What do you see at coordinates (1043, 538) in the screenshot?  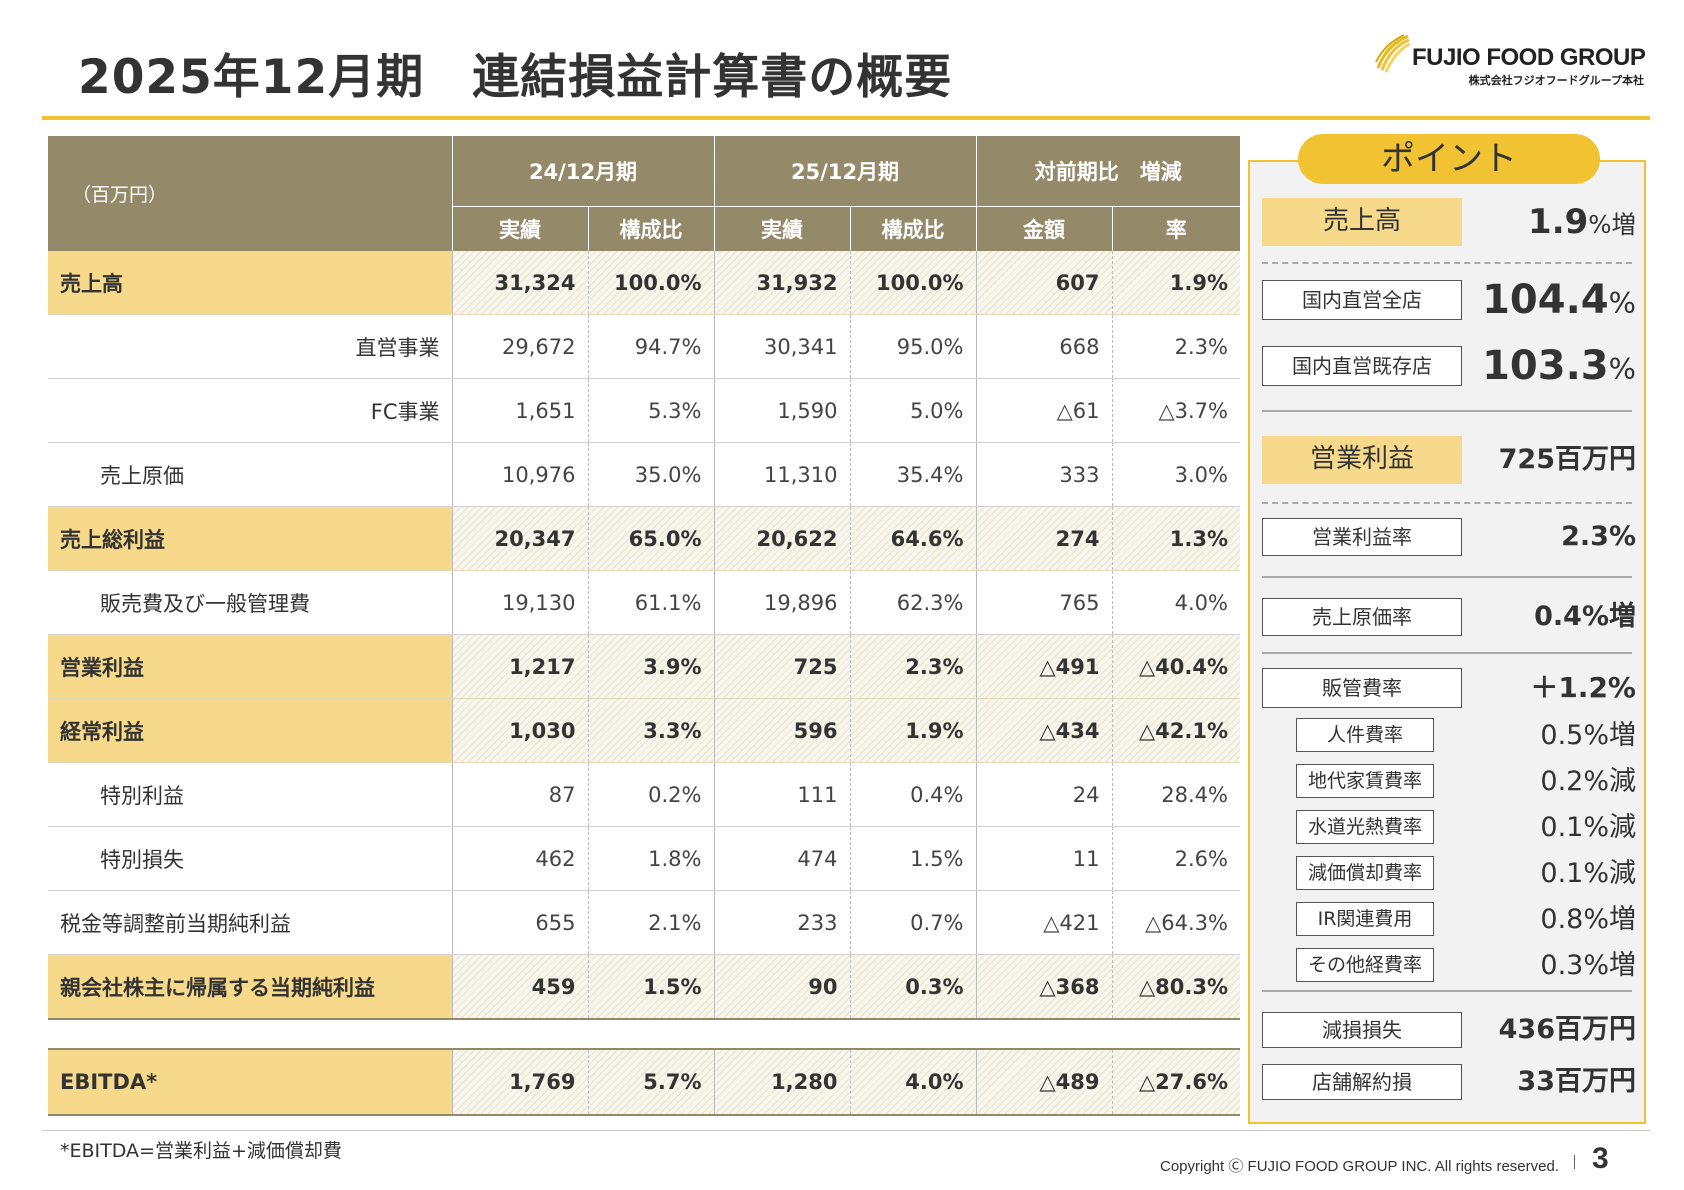 I see `table-cell: 274` at bounding box center [1043, 538].